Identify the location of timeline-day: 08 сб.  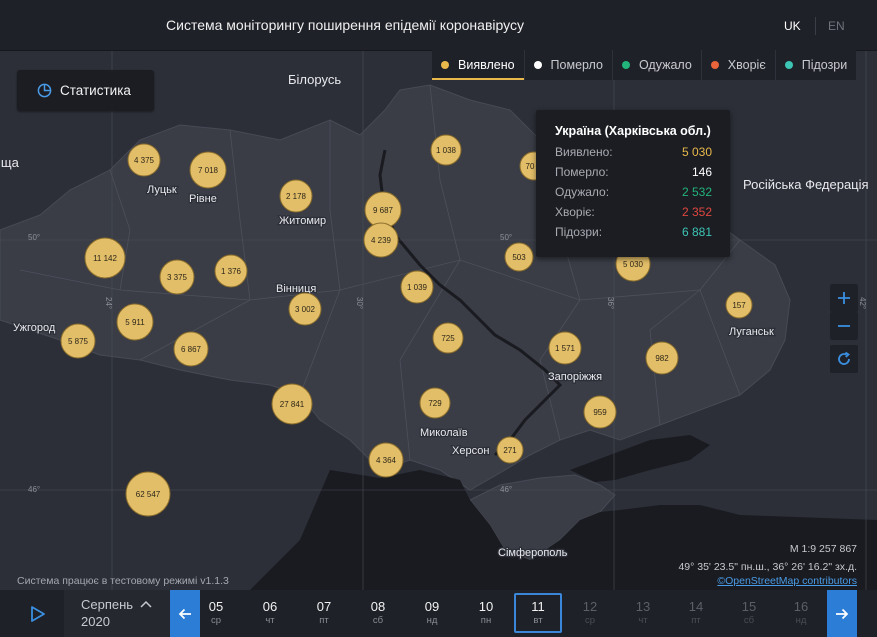
(378, 613).